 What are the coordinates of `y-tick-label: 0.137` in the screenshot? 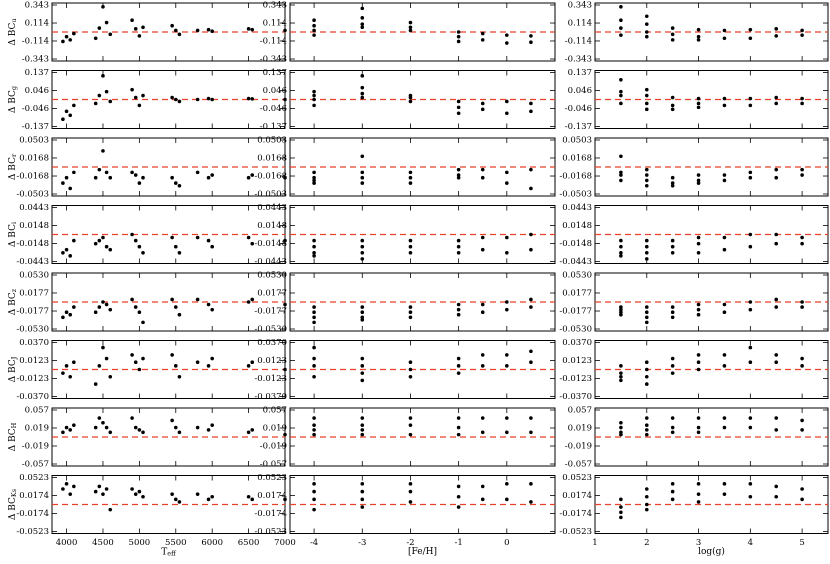 It's located at (275, 73).